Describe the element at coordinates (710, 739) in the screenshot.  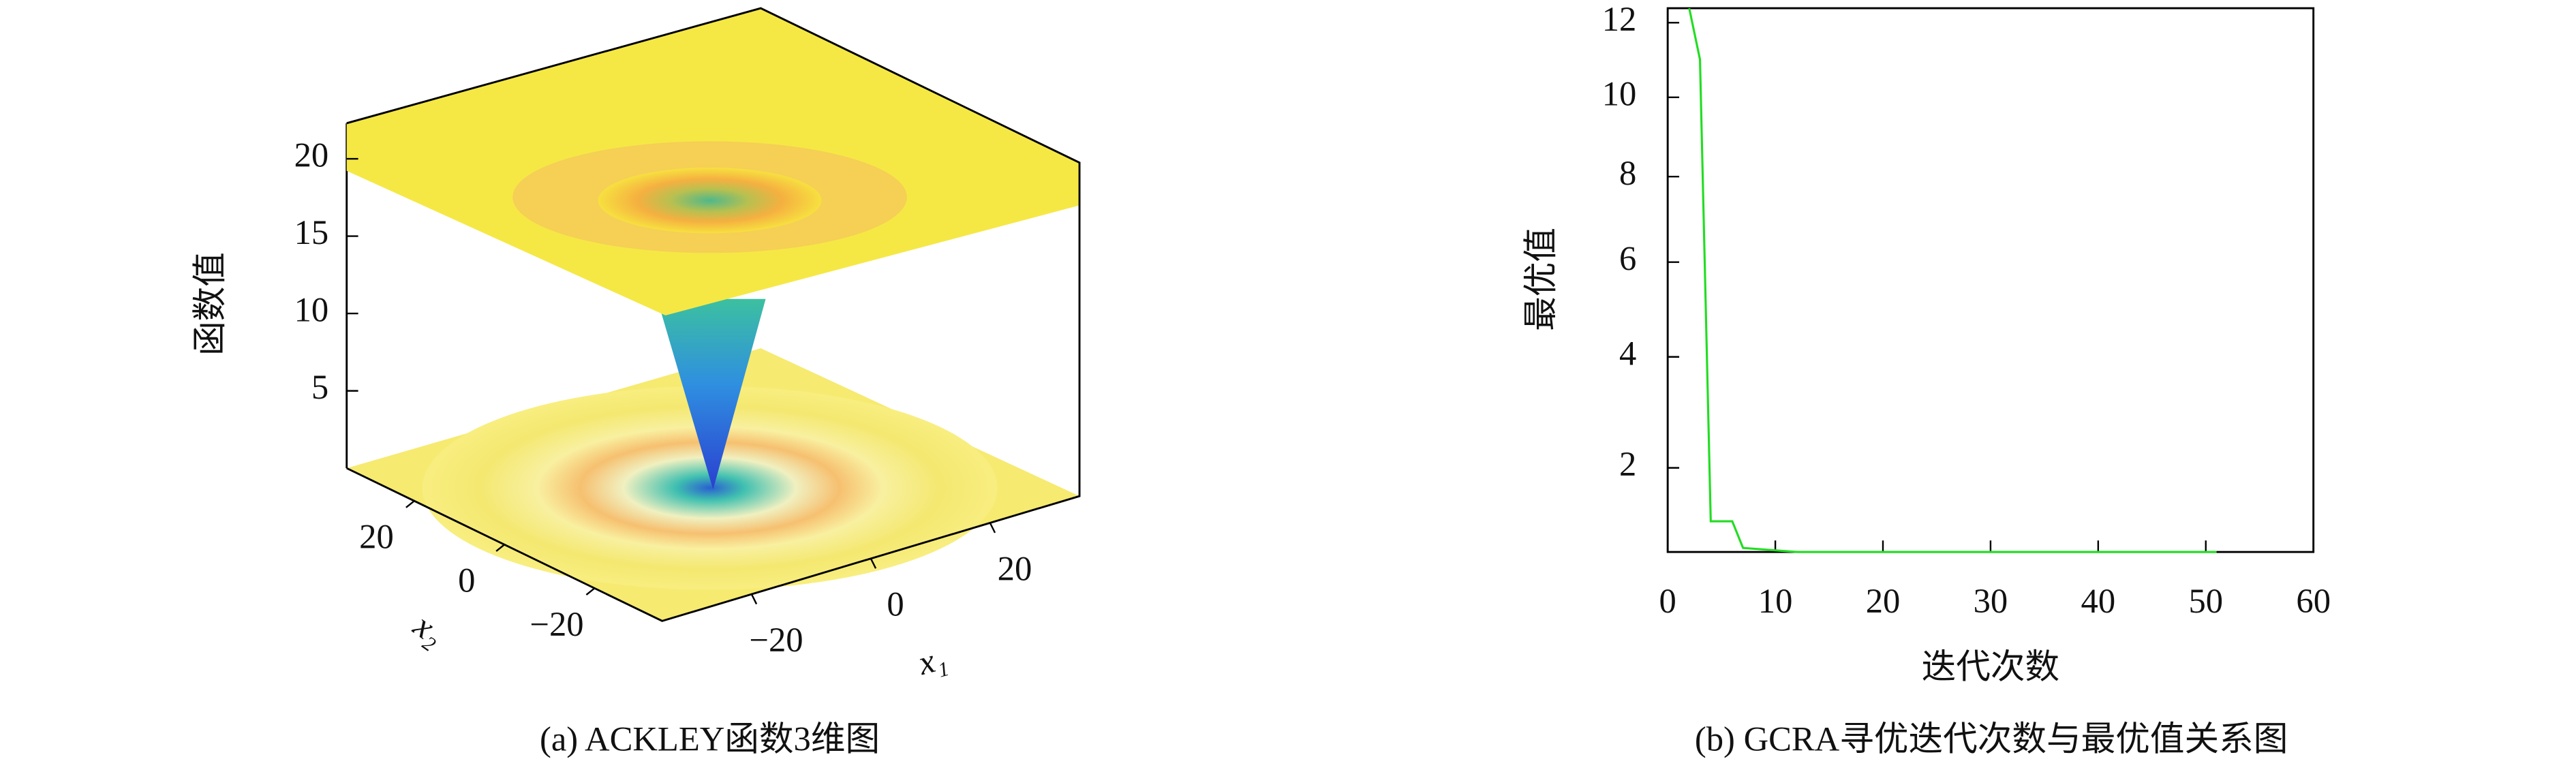
I see `caption: (a) ACKLEY函数3维图` at that location.